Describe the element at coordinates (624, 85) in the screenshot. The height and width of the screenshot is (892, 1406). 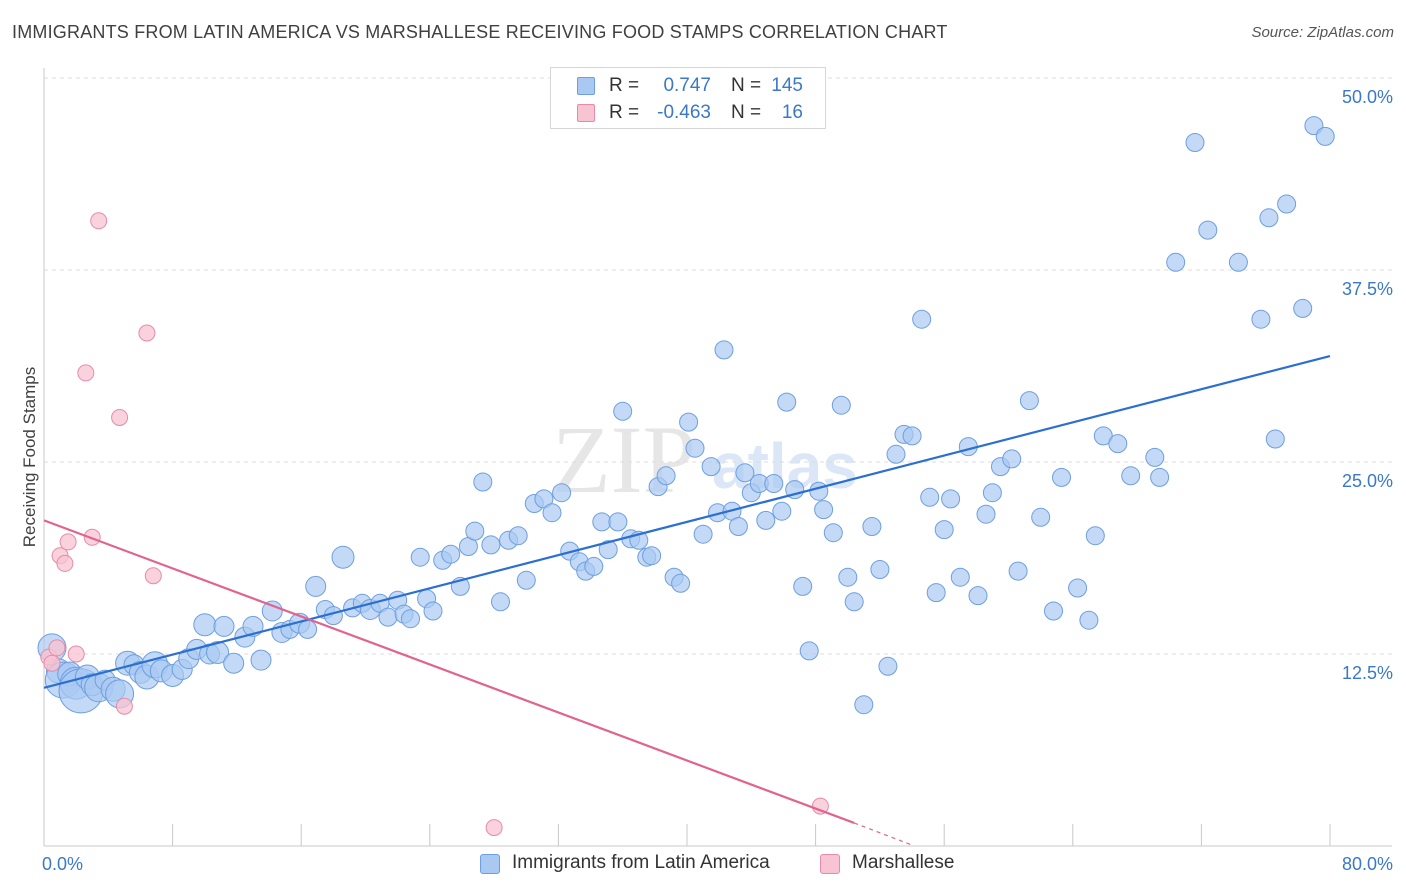
I see `legend-r-label: R =` at that location.